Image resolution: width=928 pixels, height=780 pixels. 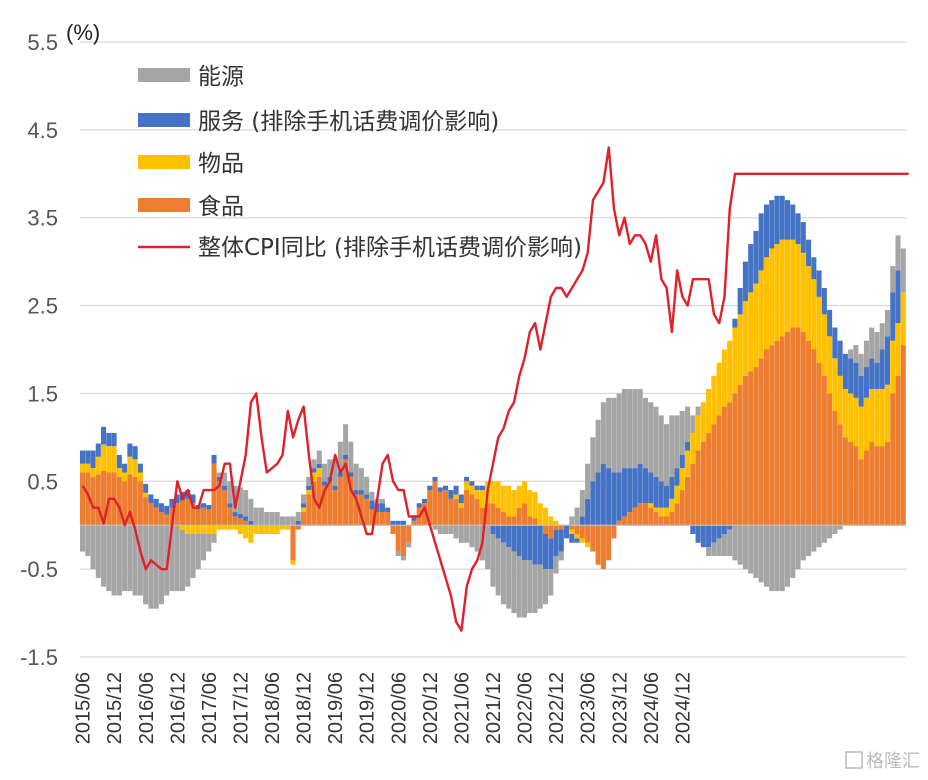 What do you see at coordinates (652, 708) in the screenshot?
I see `x-tick-label: 2024/06` at bounding box center [652, 708].